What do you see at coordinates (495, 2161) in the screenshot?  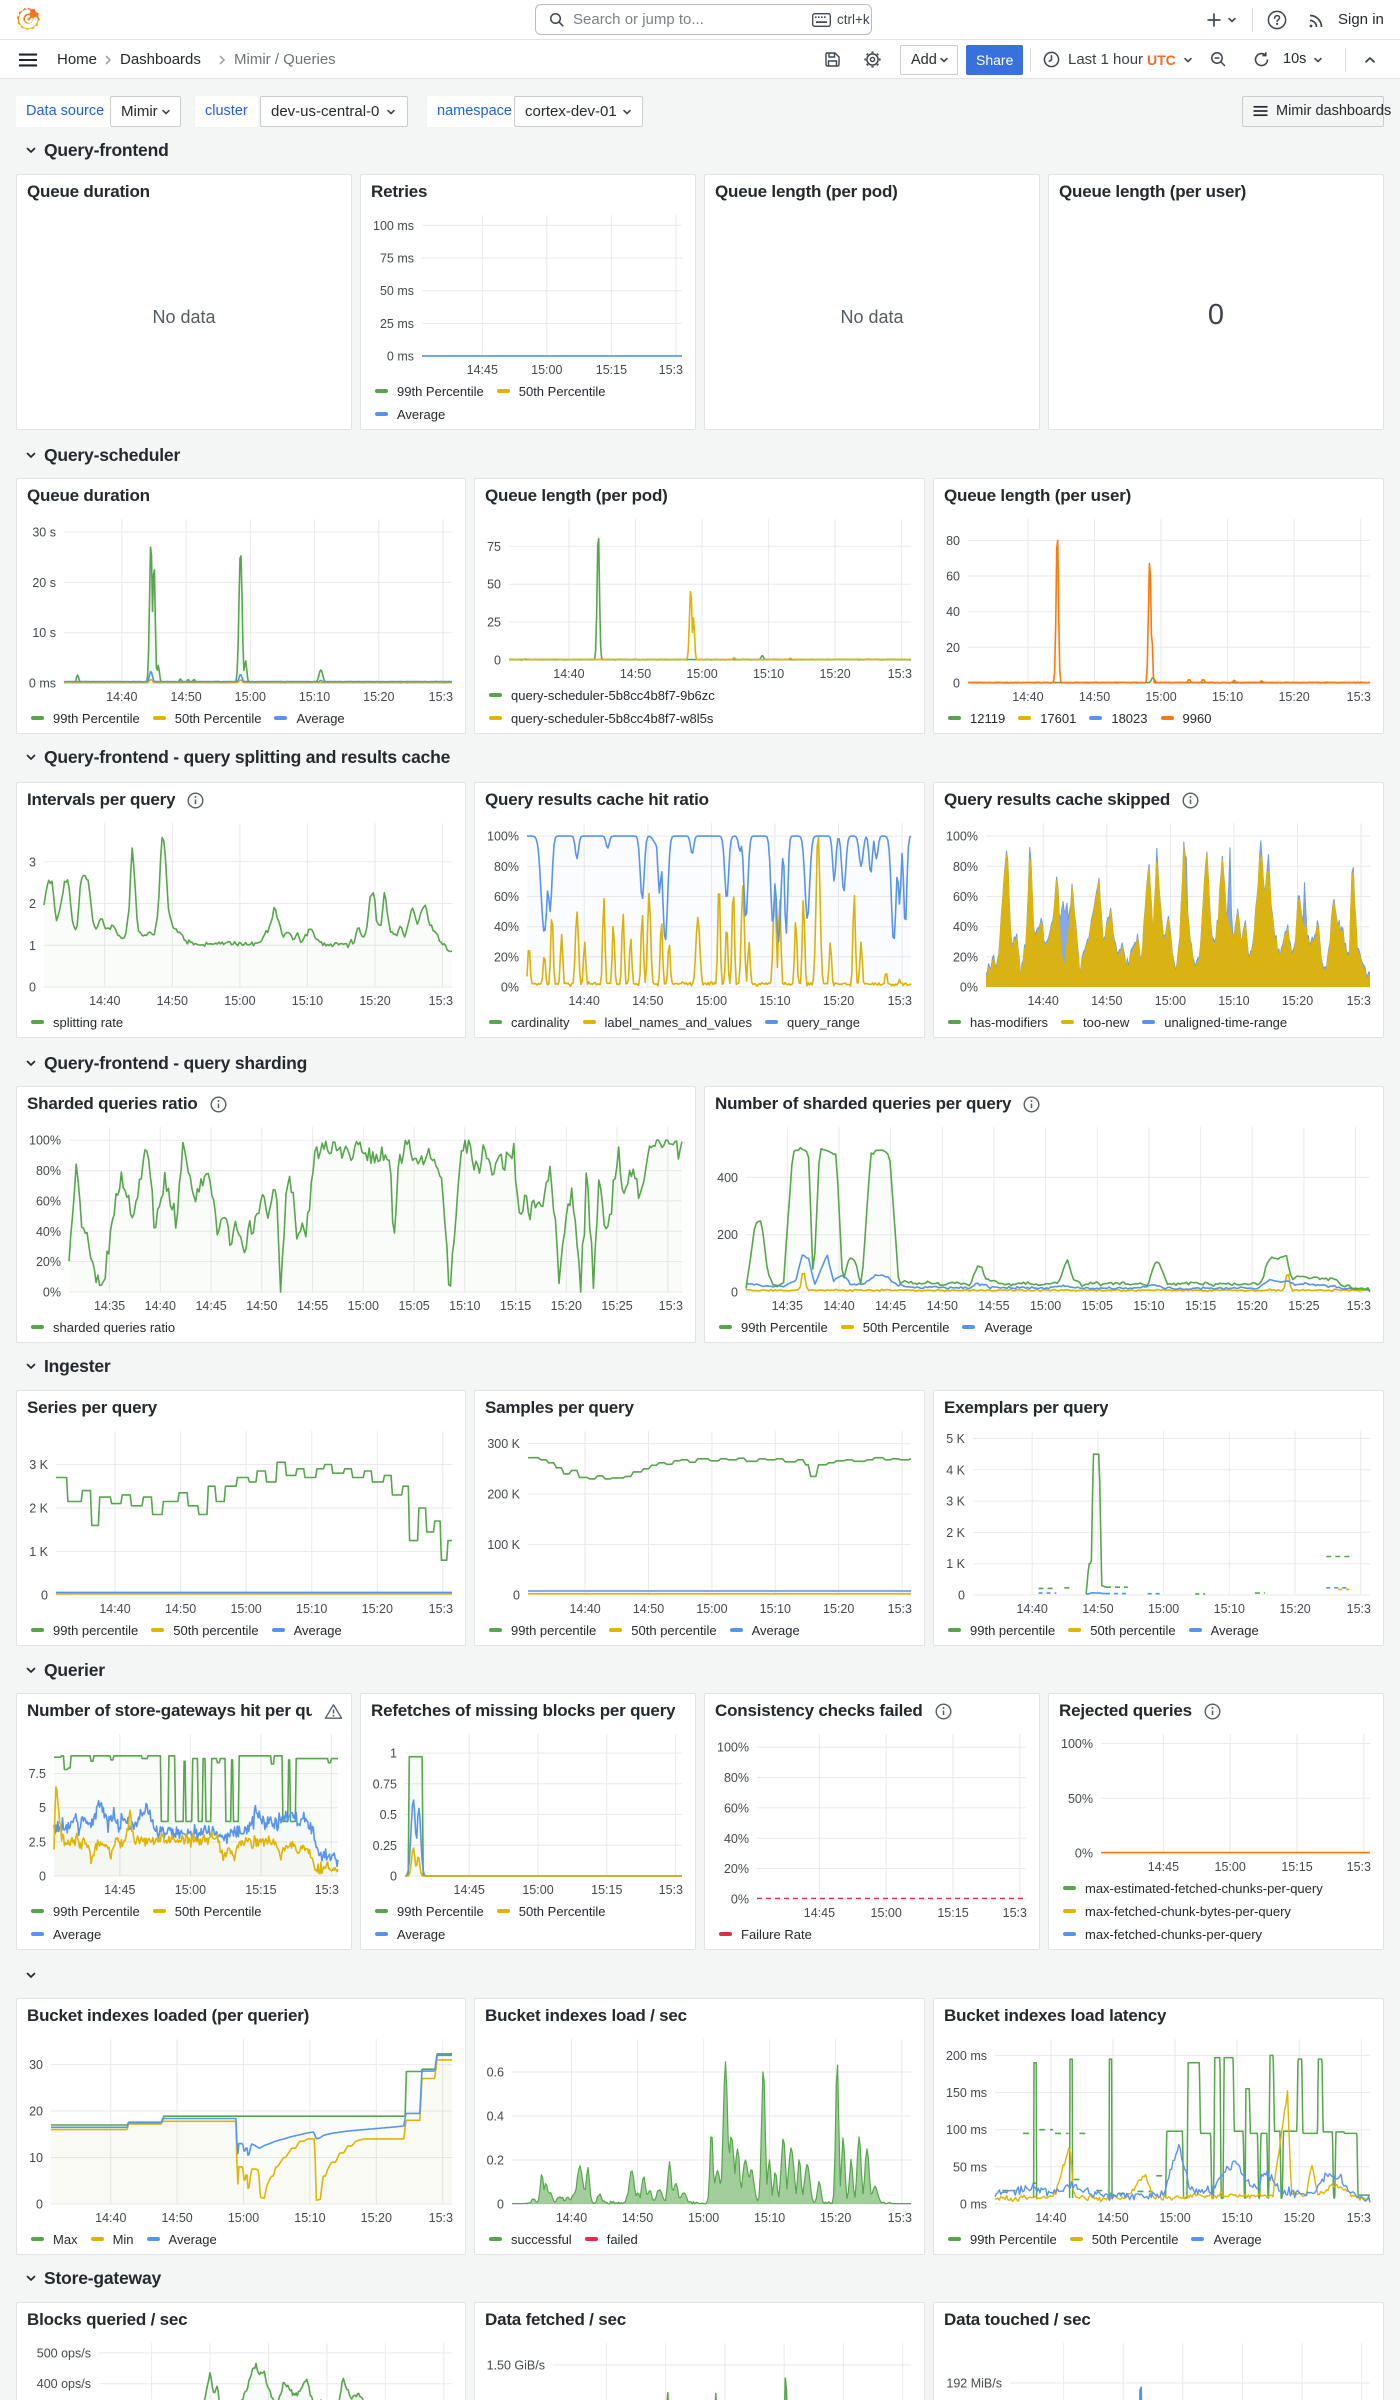 I see `svg-text: 0.2` at bounding box center [495, 2161].